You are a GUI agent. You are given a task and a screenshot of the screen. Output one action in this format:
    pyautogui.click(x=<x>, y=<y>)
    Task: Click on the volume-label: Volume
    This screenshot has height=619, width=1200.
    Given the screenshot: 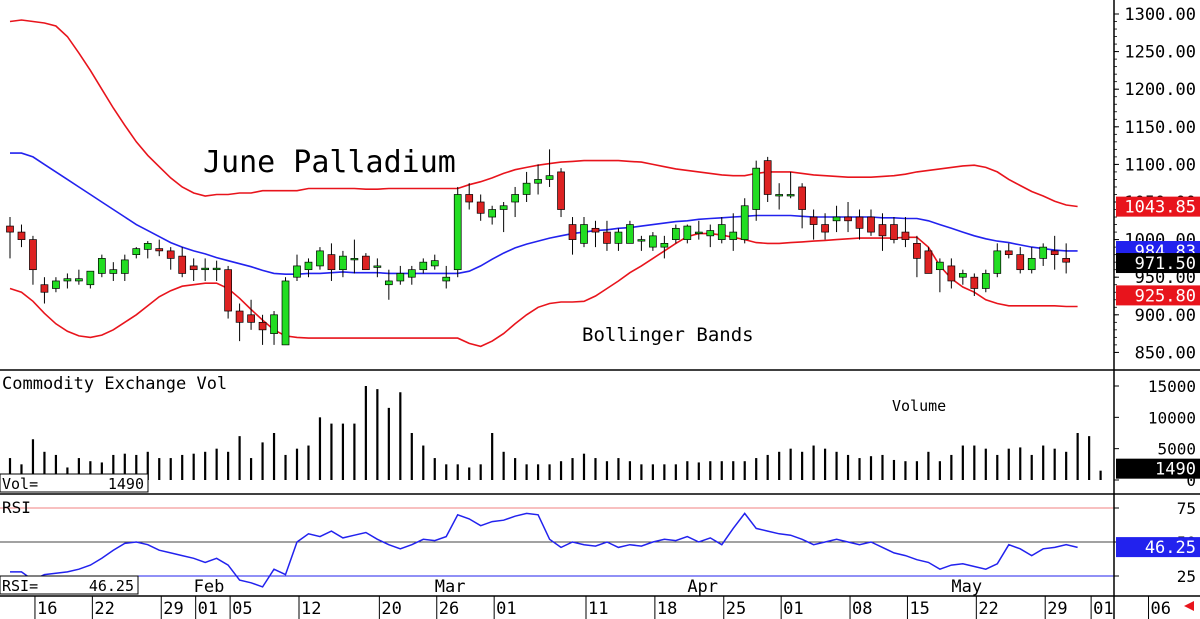 What is the action you would take?
    pyautogui.click(x=919, y=406)
    